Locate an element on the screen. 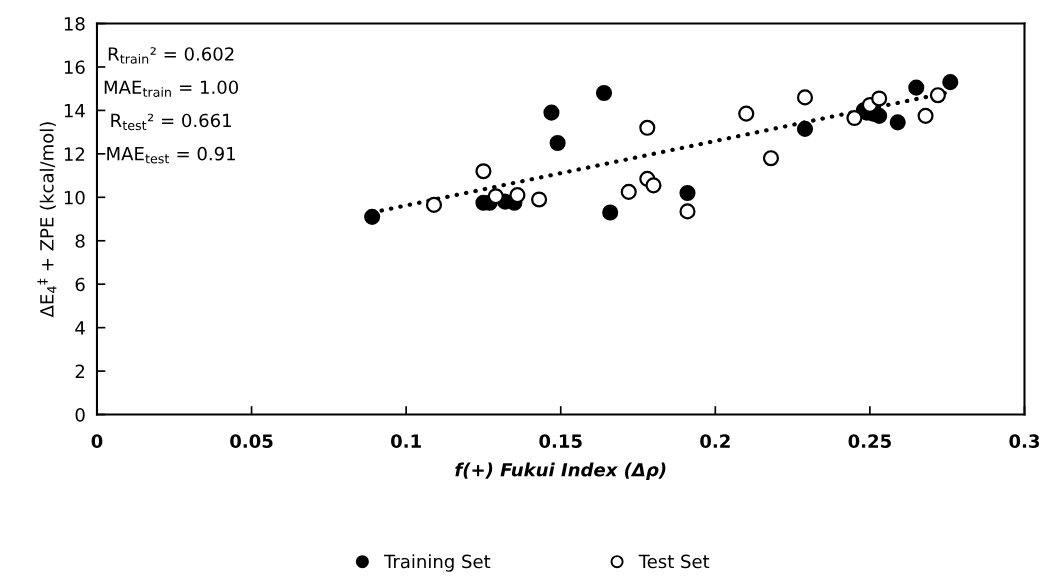 The width and height of the screenshot is (1054, 588). y-tick-label: 4 is located at coordinates (80, 328).